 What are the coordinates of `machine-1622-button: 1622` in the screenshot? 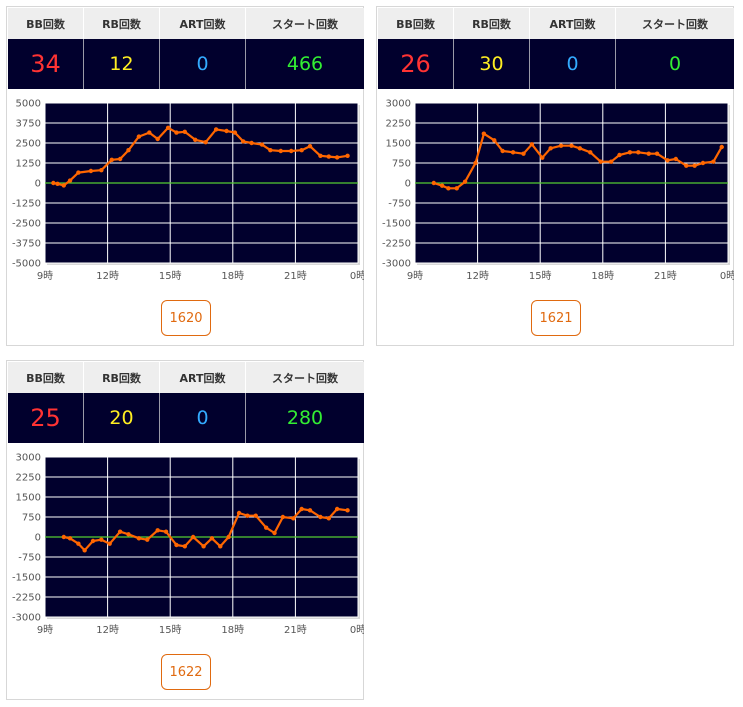 It's located at (186, 672).